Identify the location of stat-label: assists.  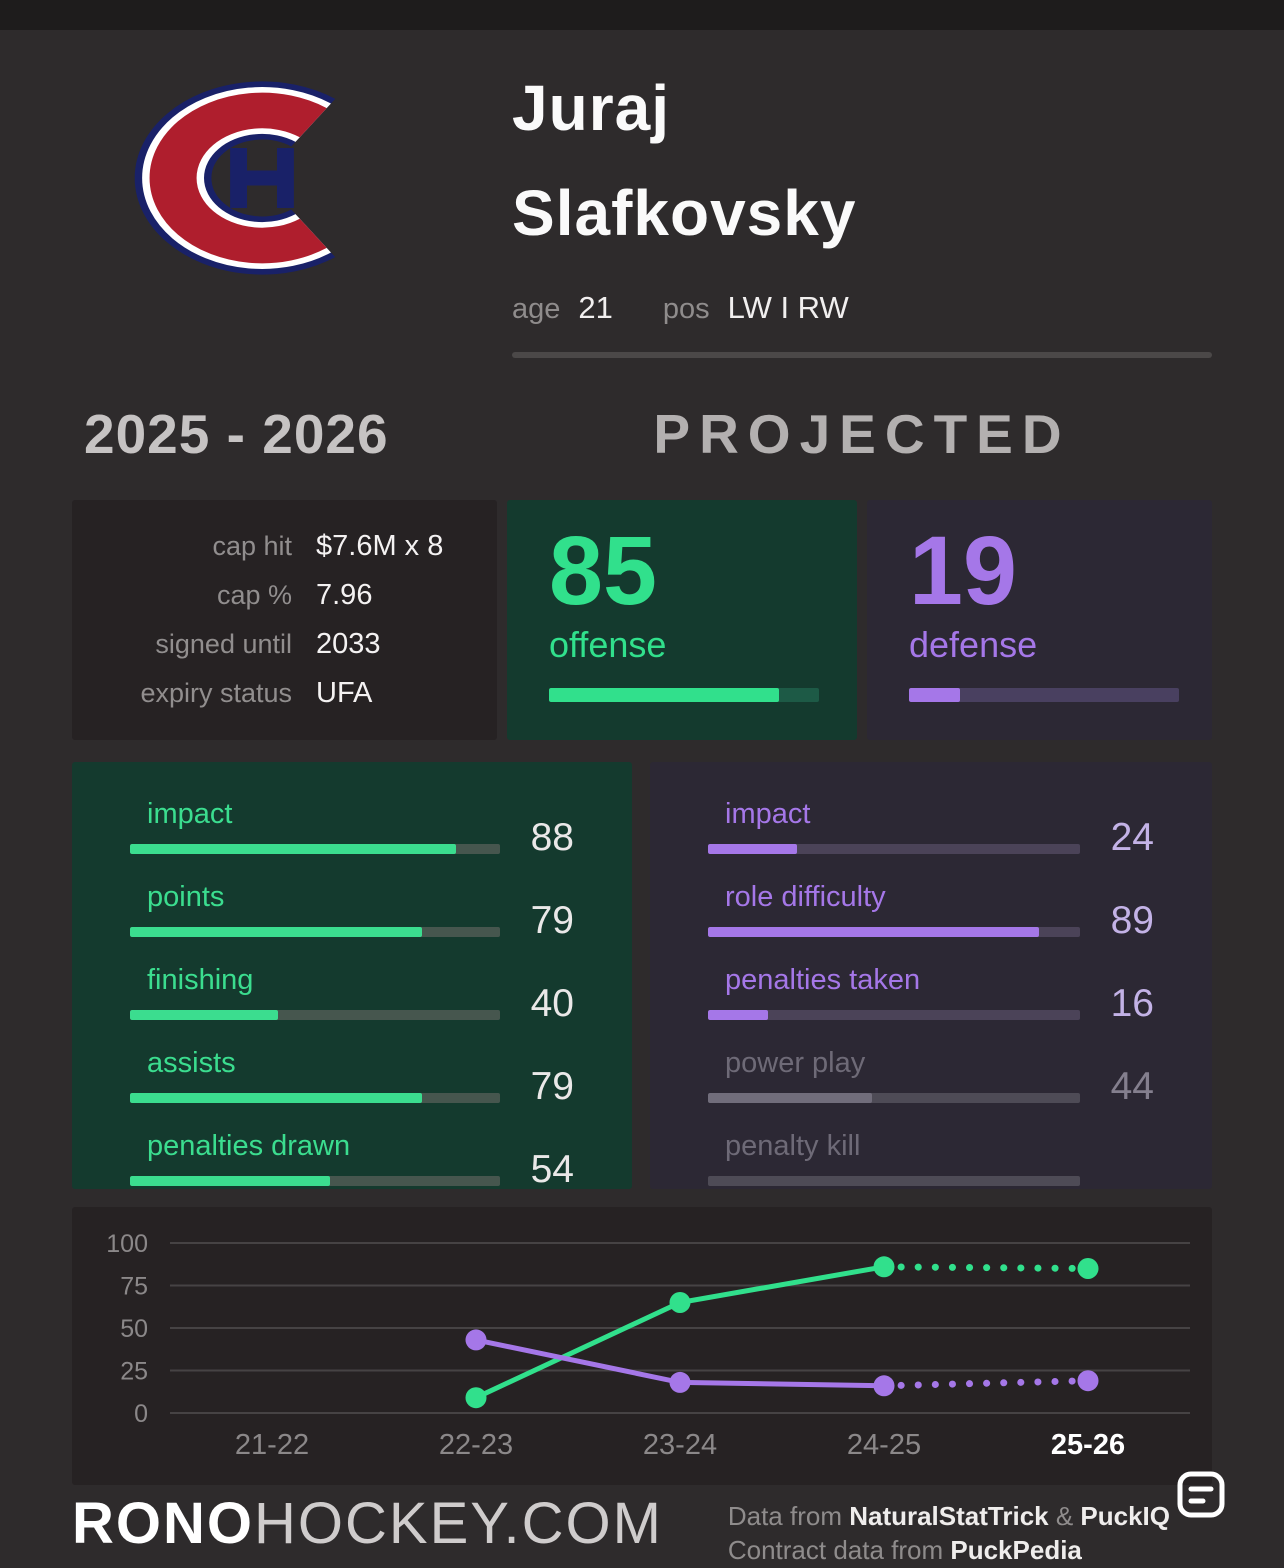
(191, 1063).